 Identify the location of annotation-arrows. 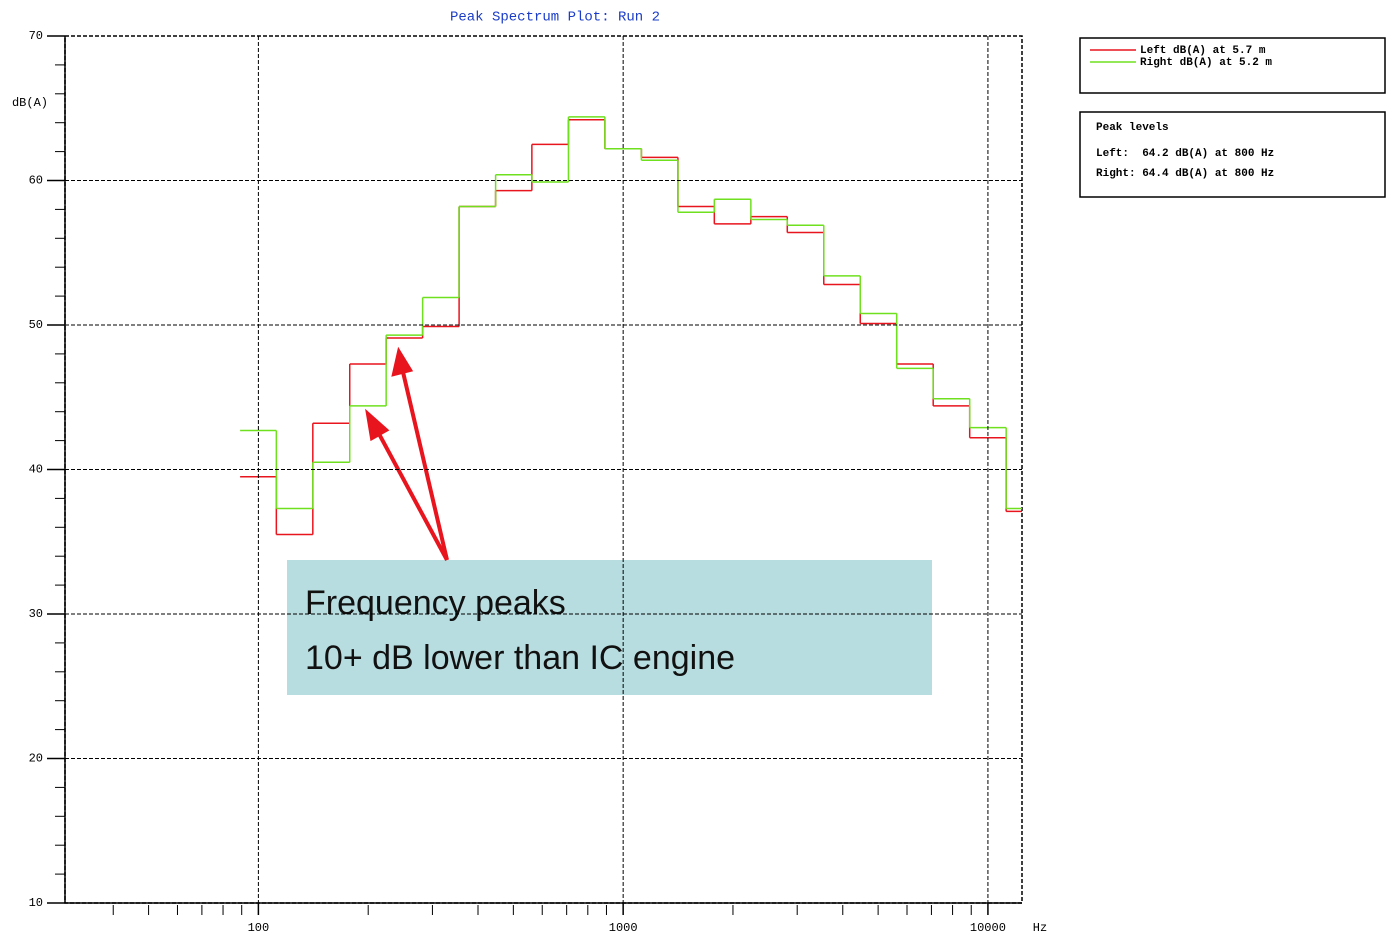
(407, 453).